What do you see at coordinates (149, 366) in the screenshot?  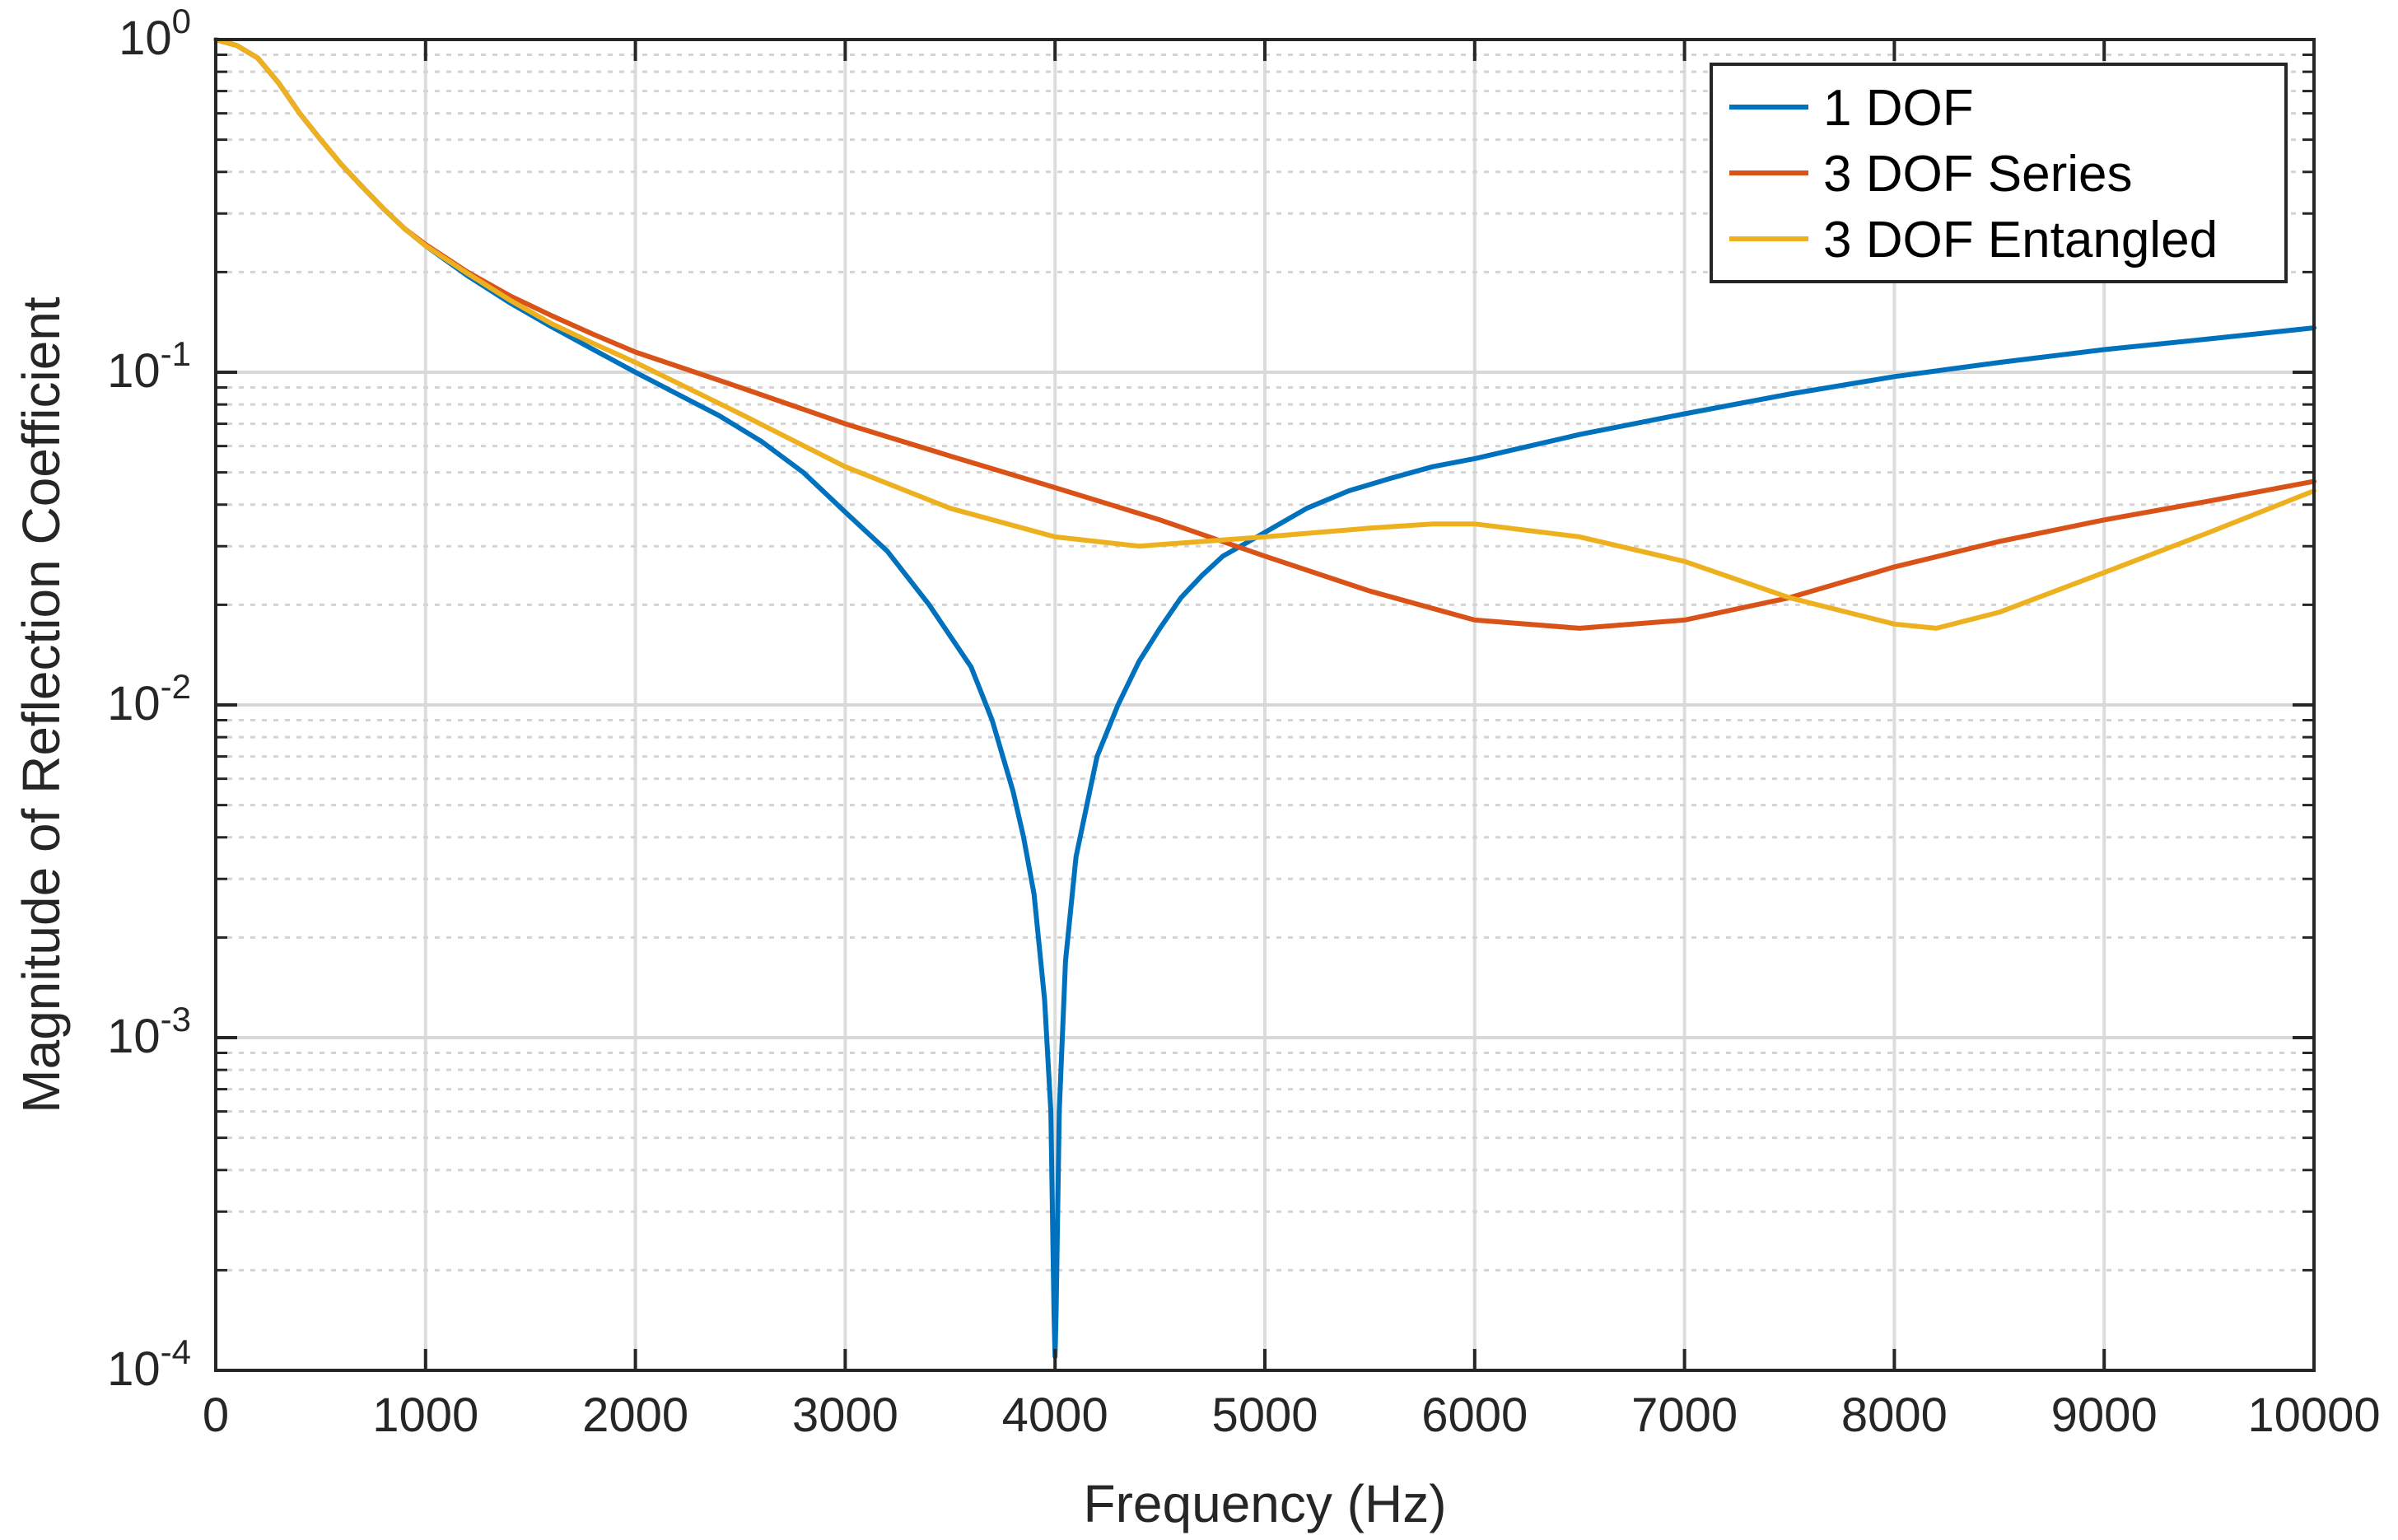 I see `y-tick-label: 10⁻¹` at bounding box center [149, 366].